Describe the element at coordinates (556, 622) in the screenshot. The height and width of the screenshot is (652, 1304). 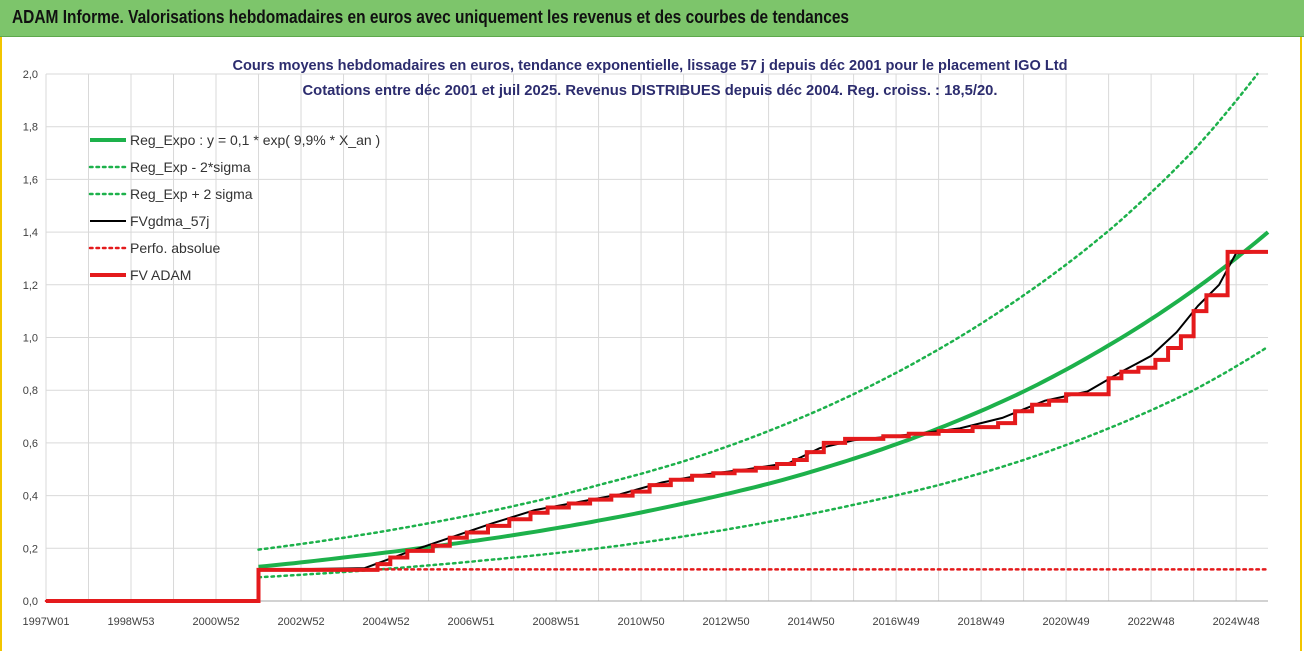
I see `x-tick-label: 2008W51` at that location.